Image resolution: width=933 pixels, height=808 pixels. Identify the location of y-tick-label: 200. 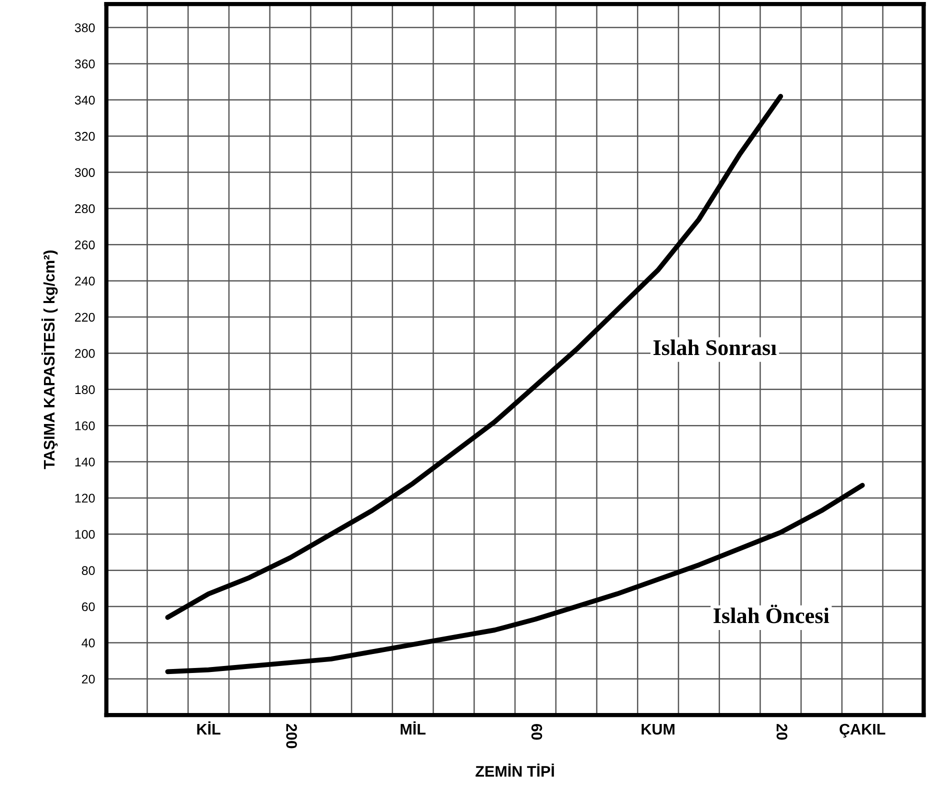
(85, 353).